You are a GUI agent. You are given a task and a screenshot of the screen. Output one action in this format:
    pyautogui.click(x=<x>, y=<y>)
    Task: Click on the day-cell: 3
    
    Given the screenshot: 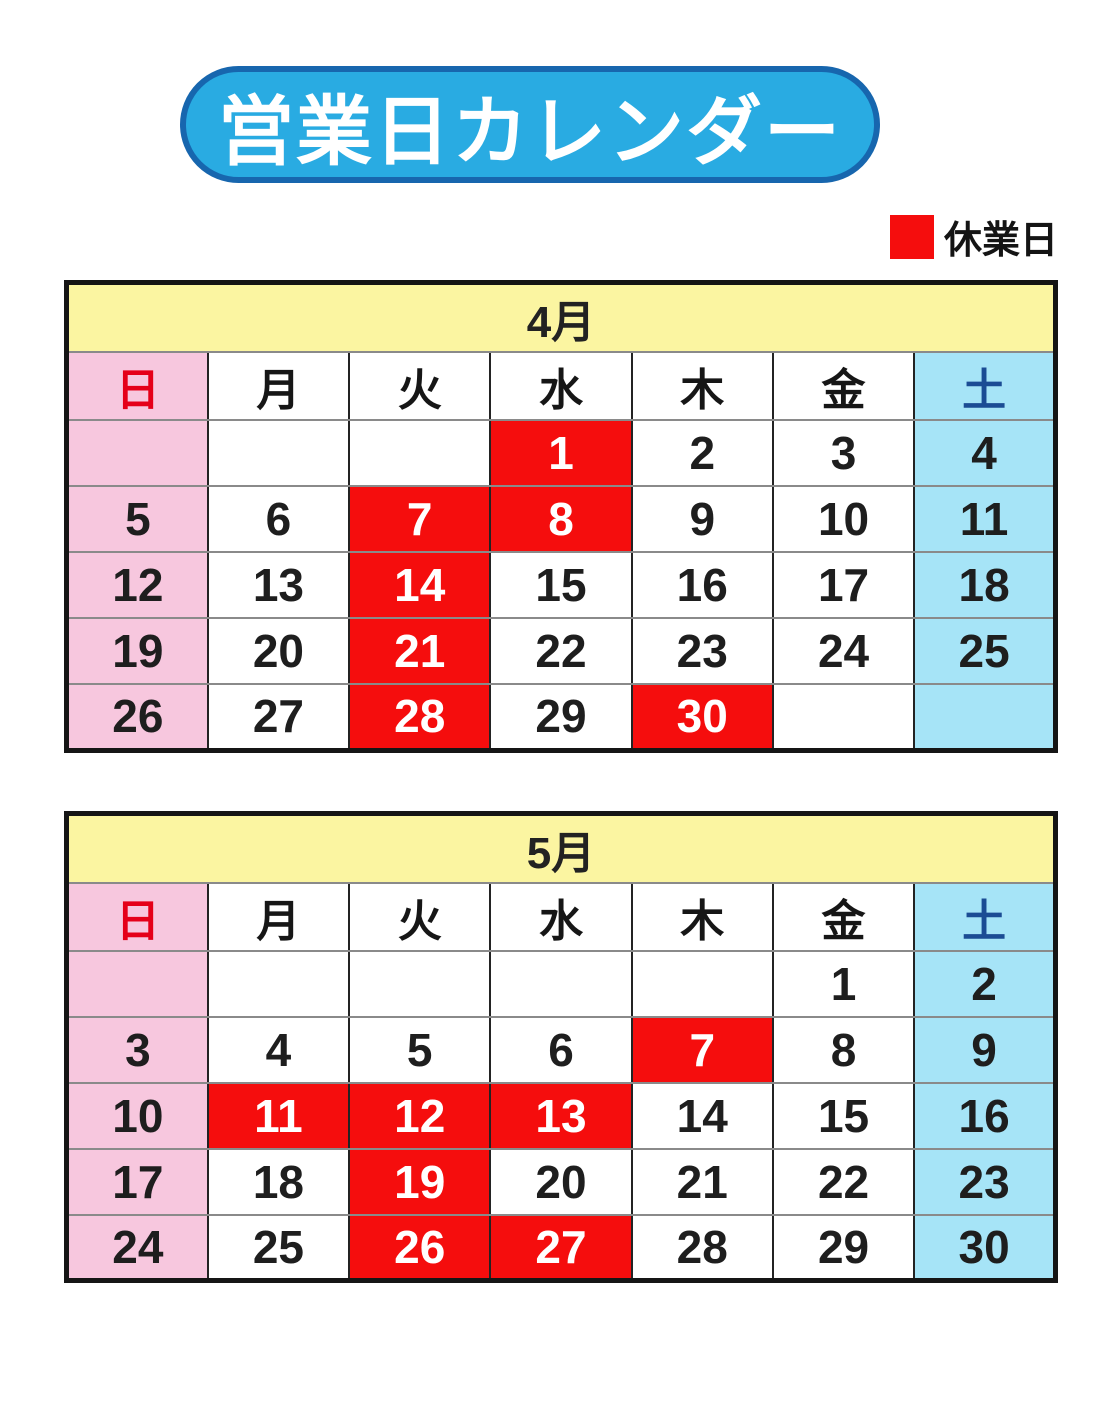 What is the action you would take?
    pyautogui.click(x=843, y=453)
    